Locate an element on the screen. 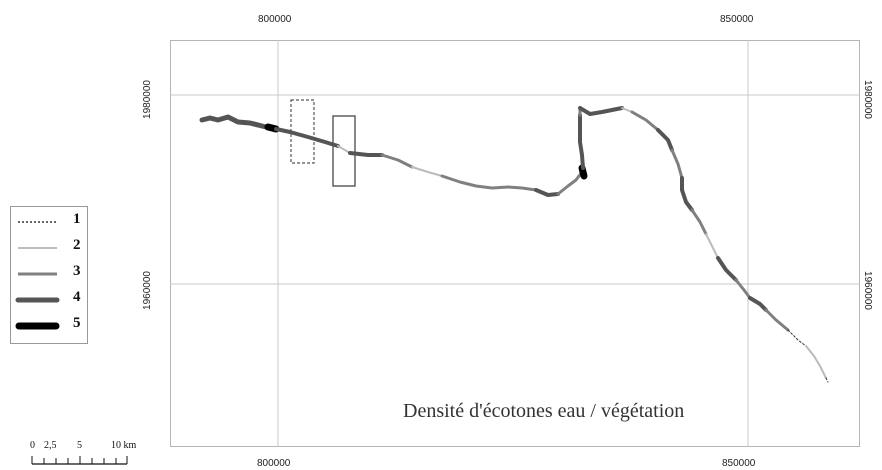 The width and height of the screenshot is (882, 470). legend-item-5: 5 is located at coordinates (50, 325).